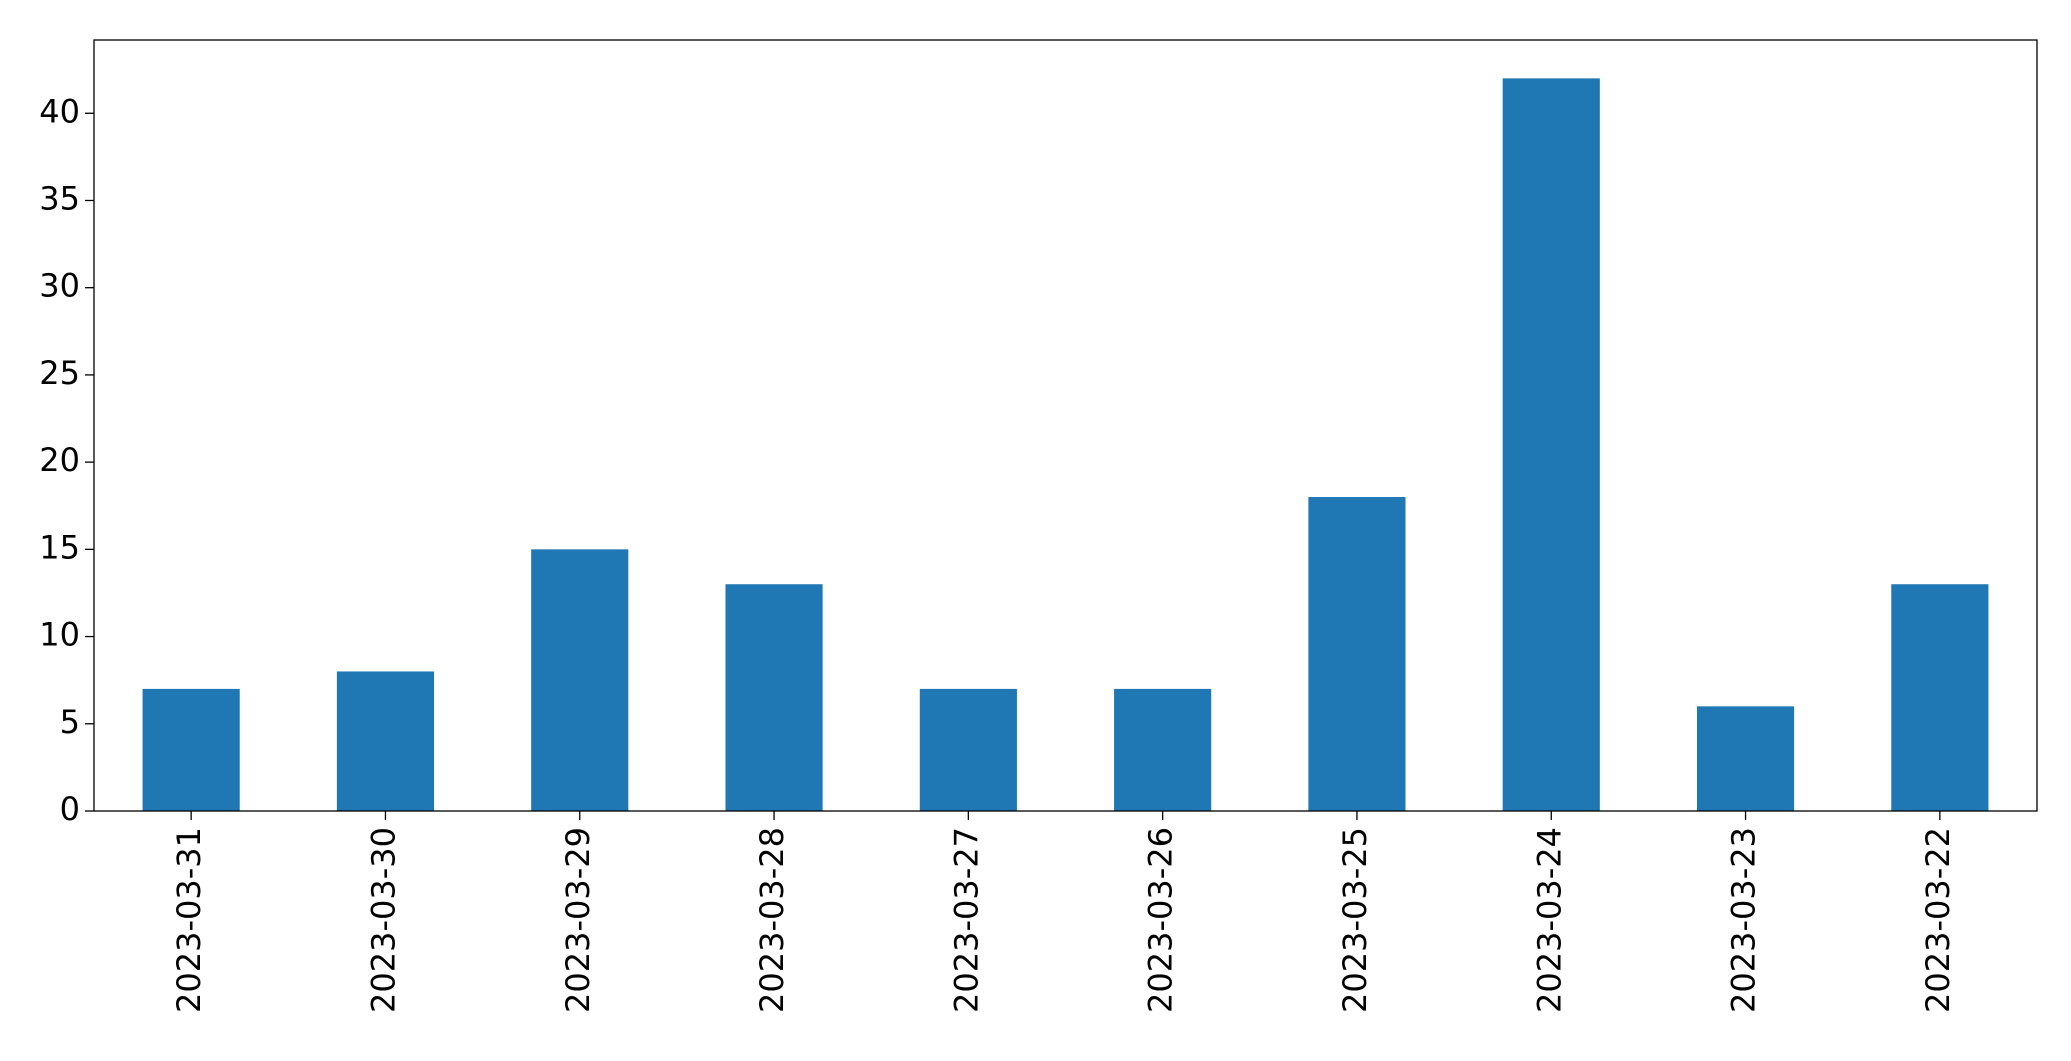 The height and width of the screenshot is (1061, 2071). Describe the element at coordinates (1938, 920) in the screenshot. I see `x-tick-label: 2023-03-22` at that location.